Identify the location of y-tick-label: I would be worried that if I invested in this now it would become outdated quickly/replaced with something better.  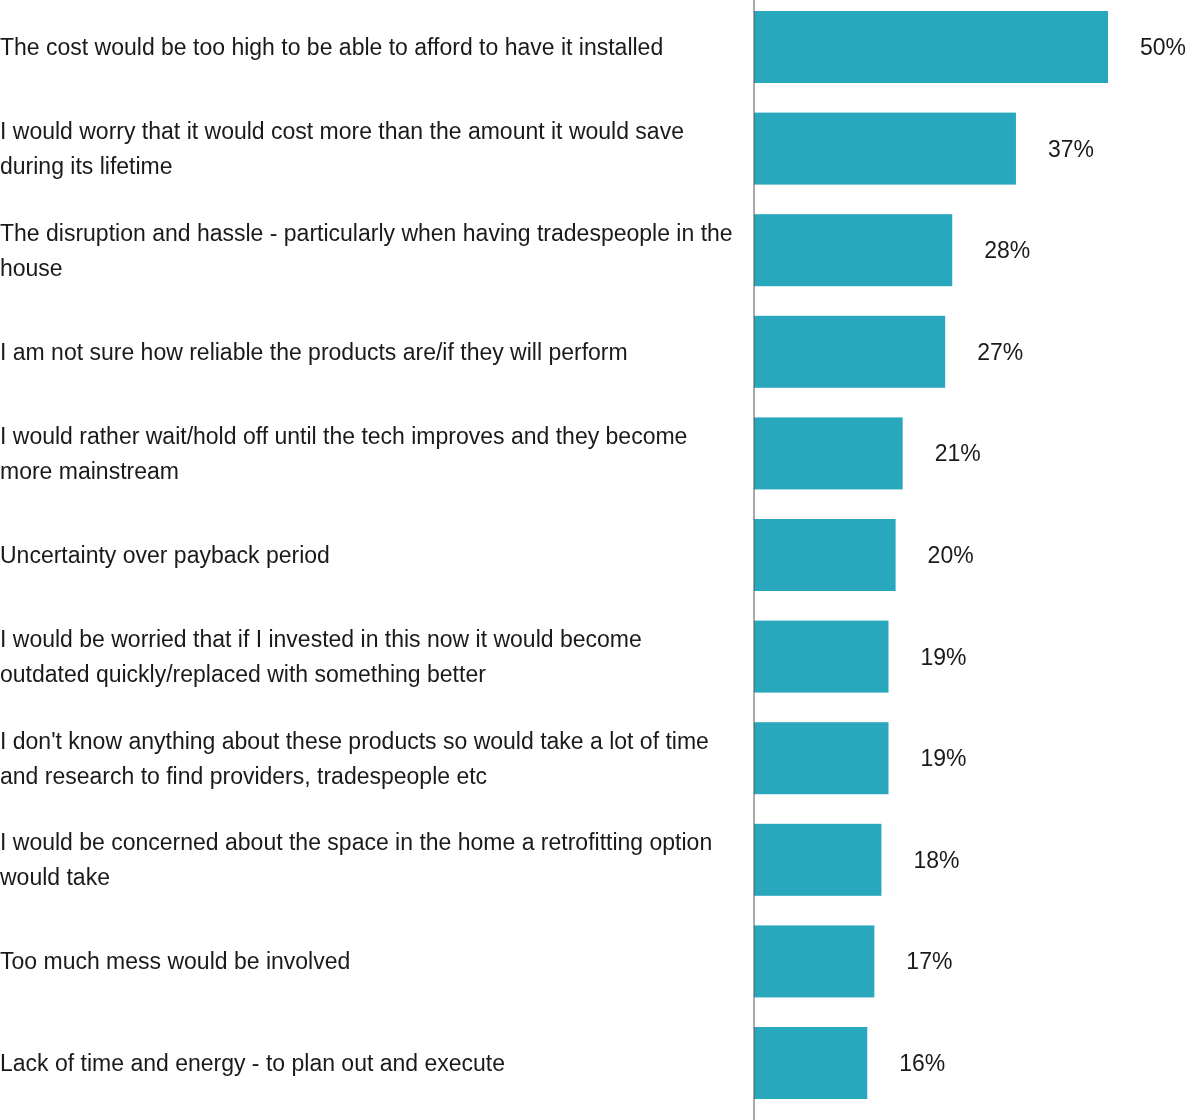
(321, 657).